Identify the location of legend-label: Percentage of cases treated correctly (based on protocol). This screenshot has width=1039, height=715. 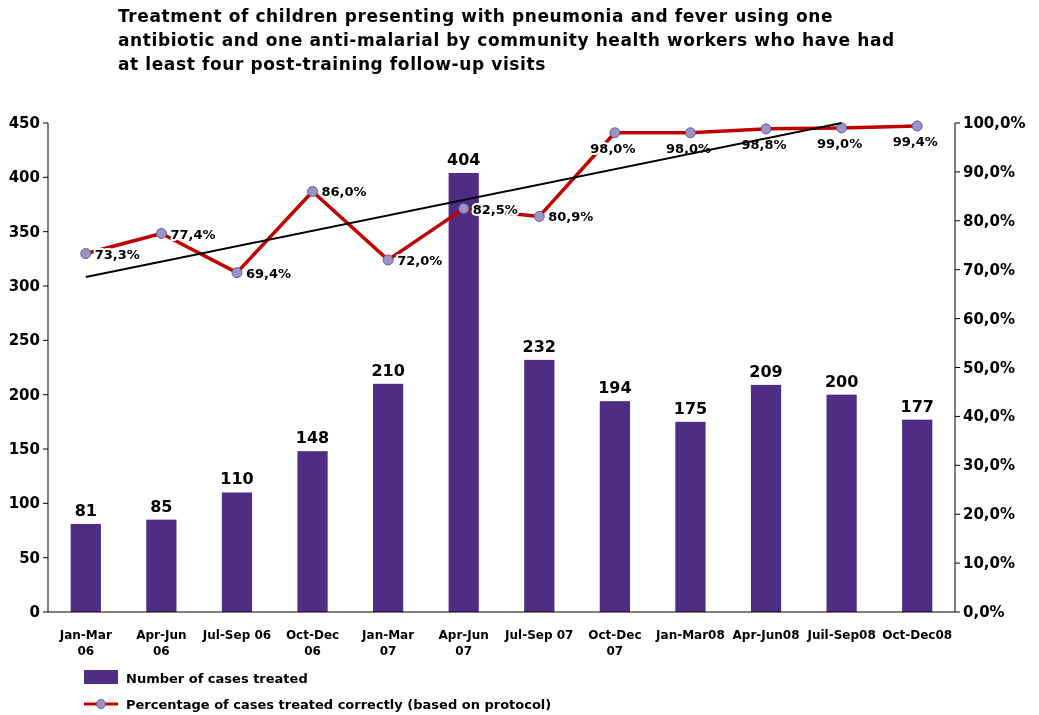
(339, 704).